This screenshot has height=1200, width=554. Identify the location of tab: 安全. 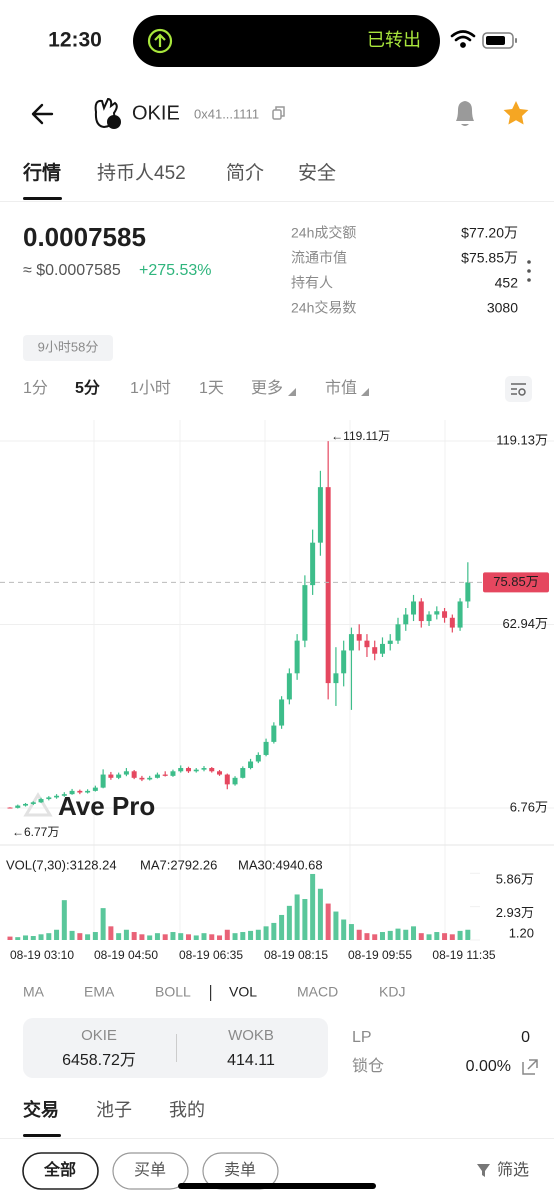
(317, 173).